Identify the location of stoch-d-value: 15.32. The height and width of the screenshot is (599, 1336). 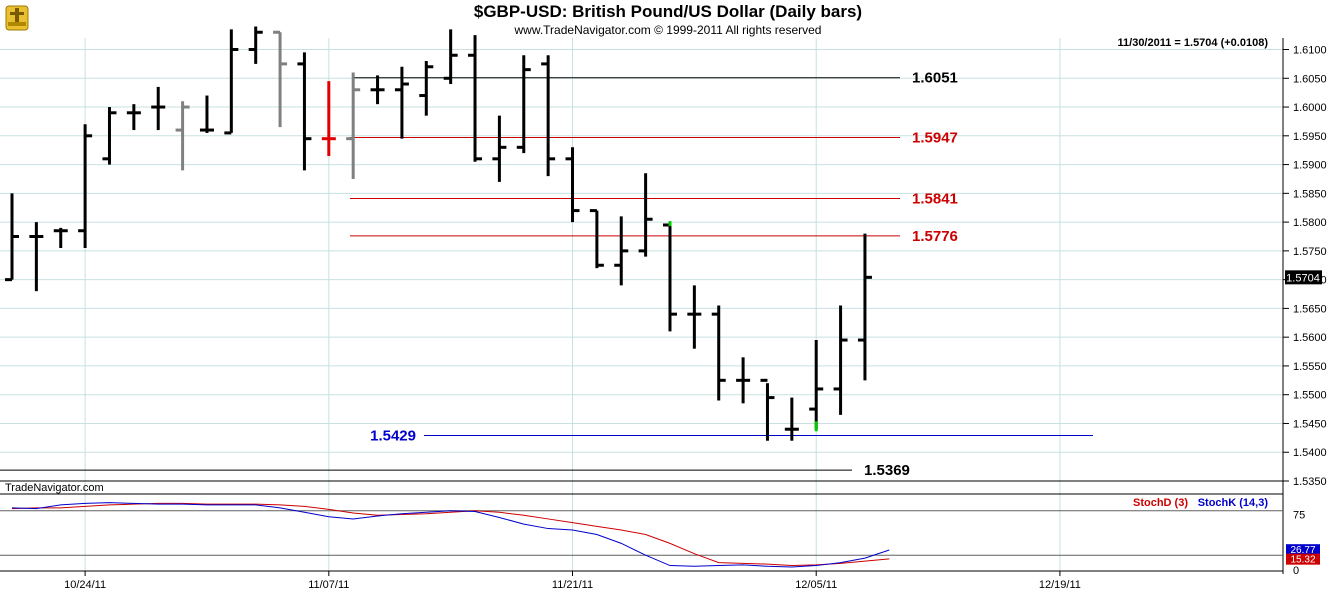
(1302, 560).